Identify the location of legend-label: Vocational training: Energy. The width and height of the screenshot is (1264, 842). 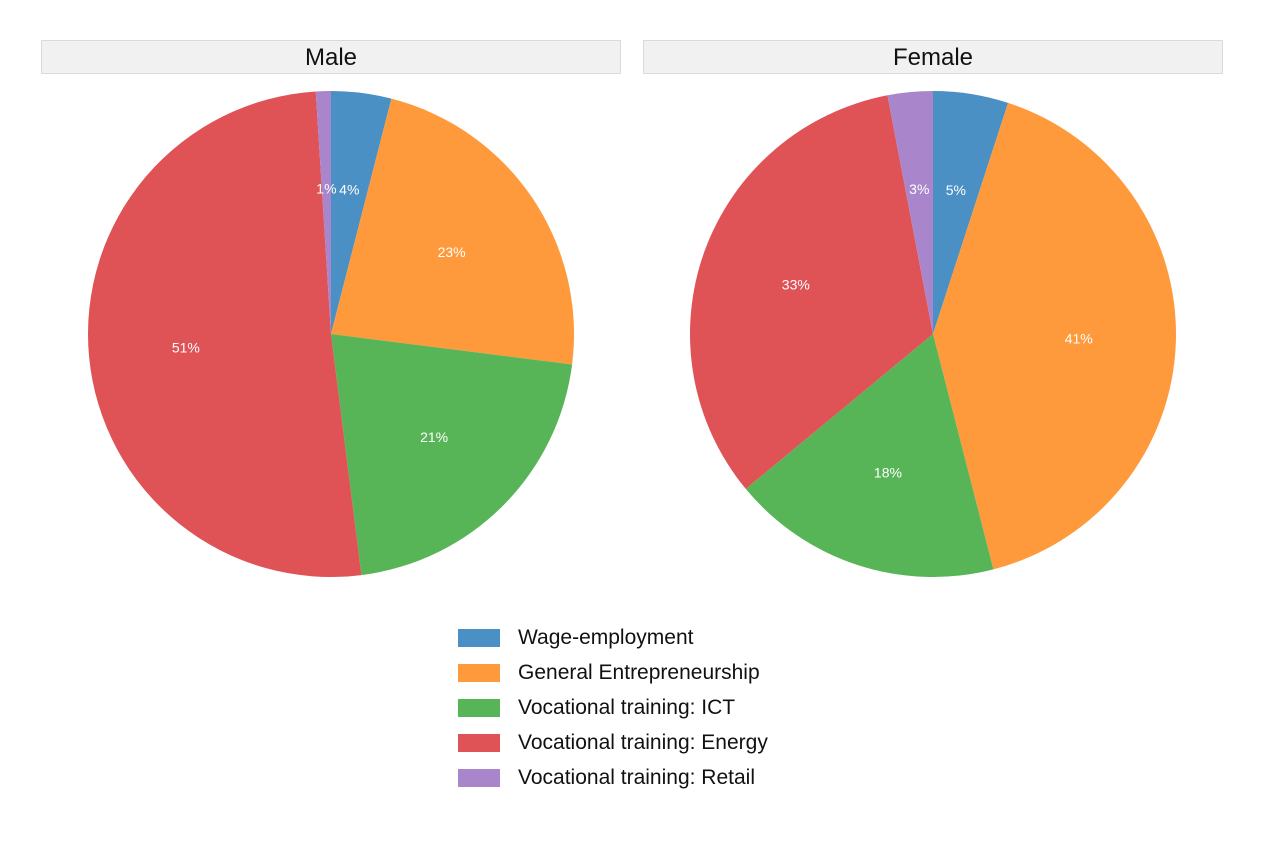
(643, 742).